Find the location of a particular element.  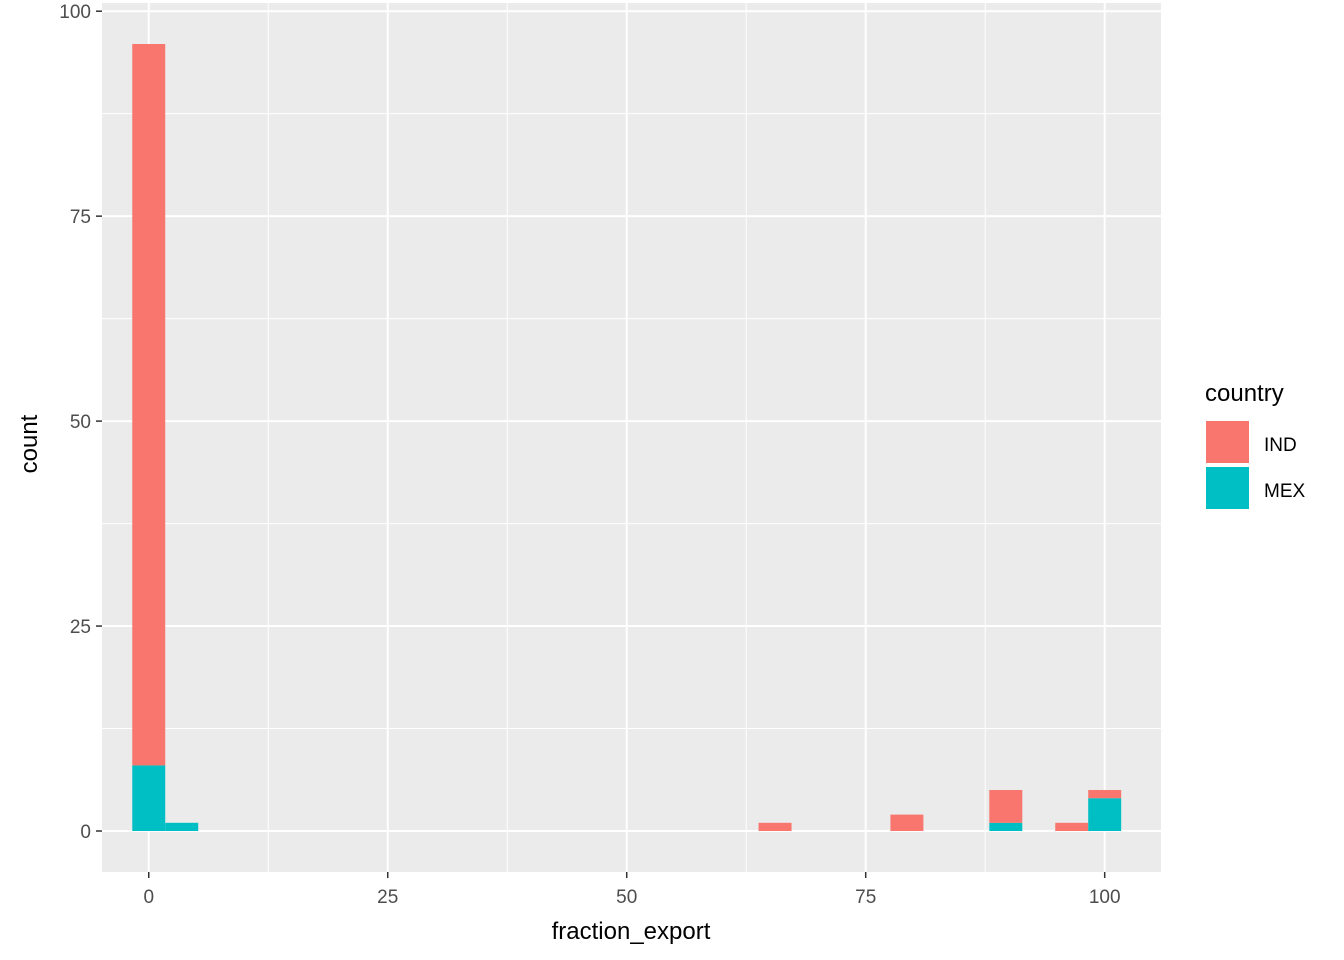

legend-key-mex is located at coordinates (1227, 488).